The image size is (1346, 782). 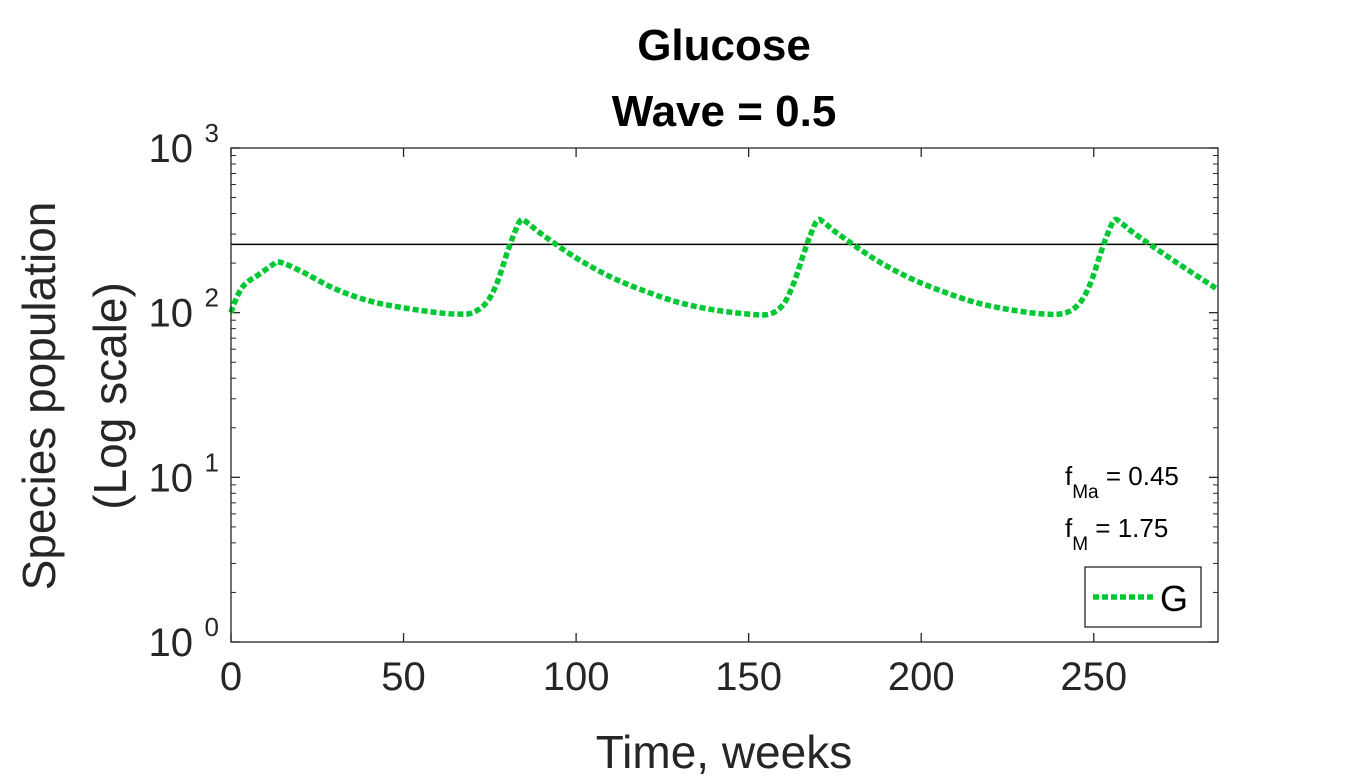 What do you see at coordinates (1069, 528) in the screenshot?
I see `annotation-fm-symbol: f` at bounding box center [1069, 528].